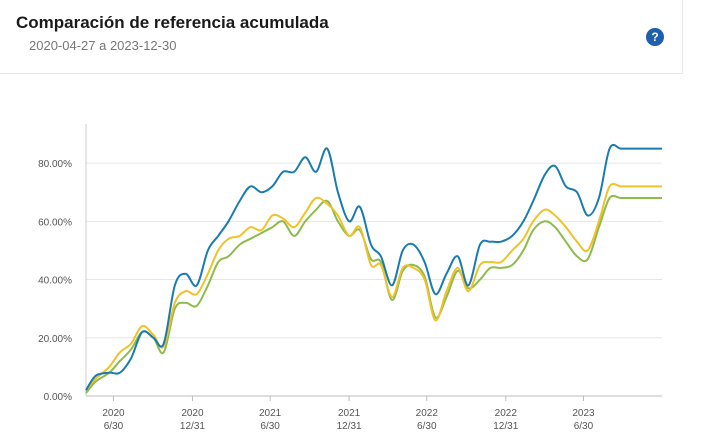  Describe the element at coordinates (583, 413) in the screenshot. I see `x-tick-year: 2023` at that location.